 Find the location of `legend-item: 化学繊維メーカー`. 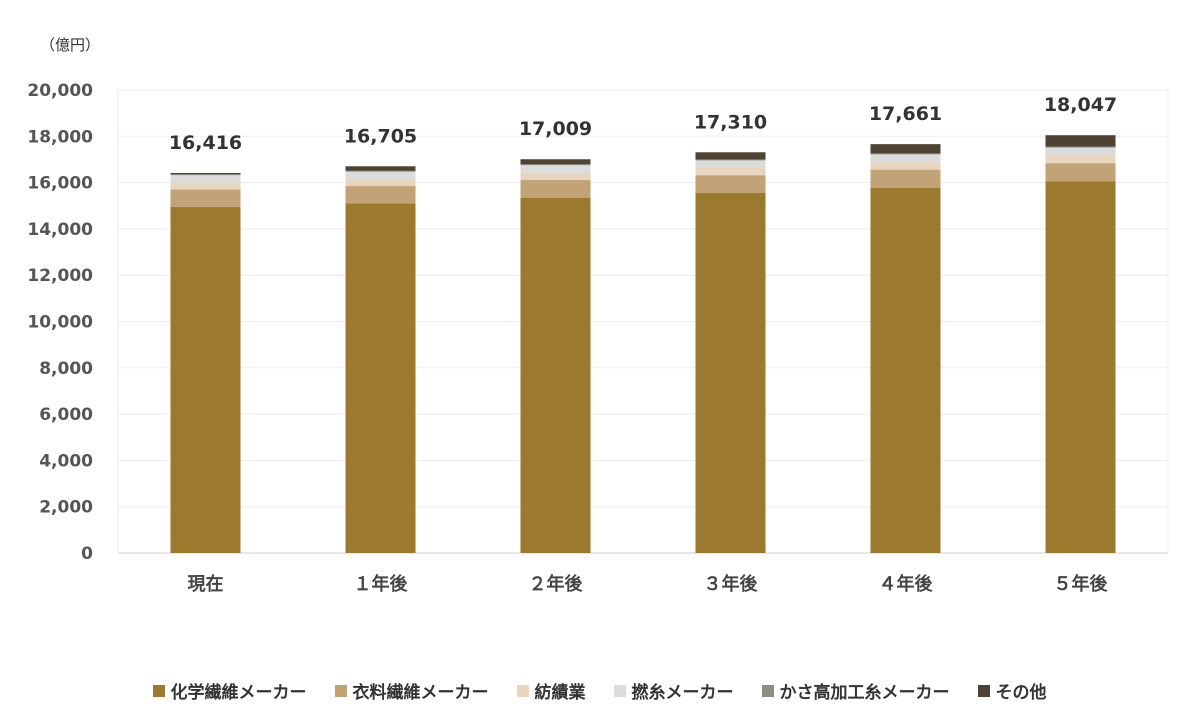

legend-item: 化学繊維メーカー is located at coordinates (229, 690).